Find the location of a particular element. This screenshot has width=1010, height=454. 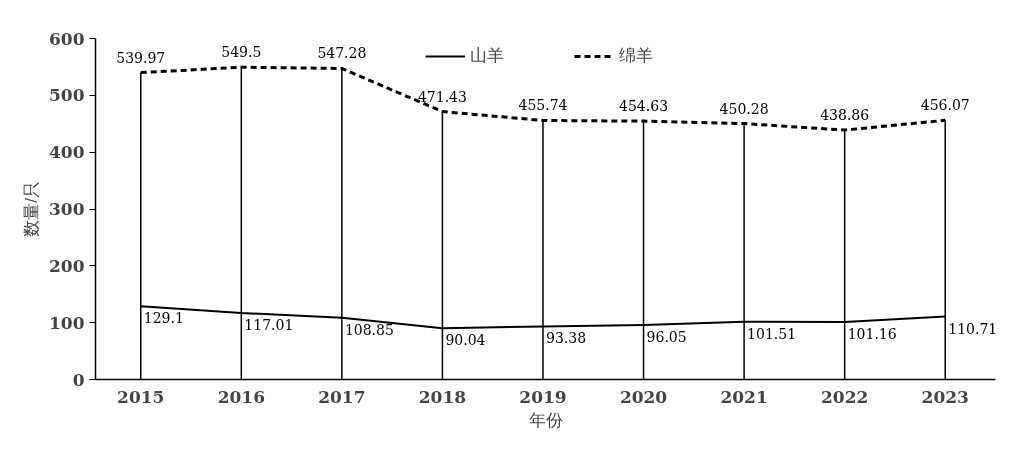

y-tick-label: 0 is located at coordinates (78, 379).